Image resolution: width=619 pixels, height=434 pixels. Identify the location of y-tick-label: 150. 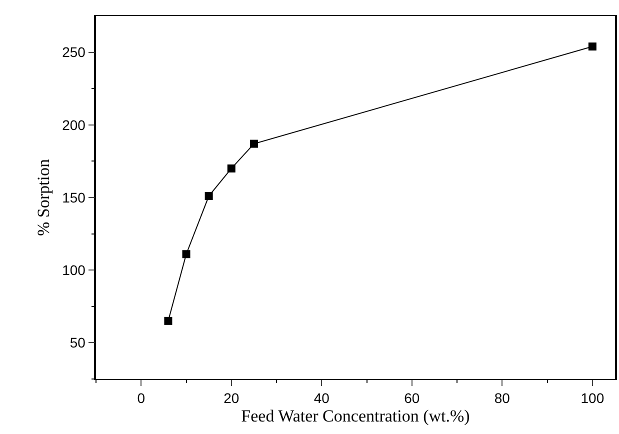
(74, 197).